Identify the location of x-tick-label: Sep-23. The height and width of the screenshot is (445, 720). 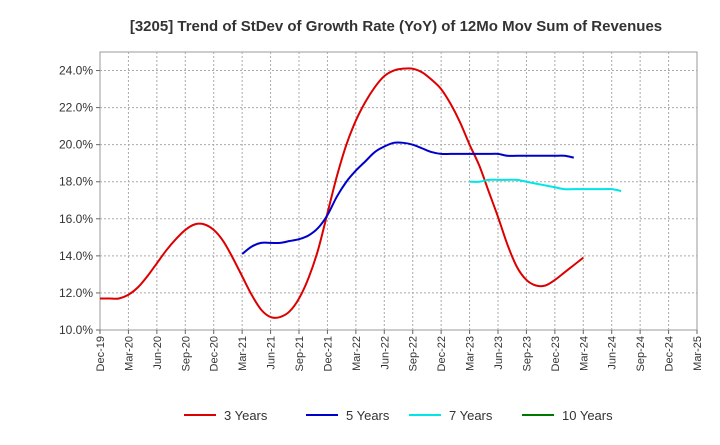
(527, 353).